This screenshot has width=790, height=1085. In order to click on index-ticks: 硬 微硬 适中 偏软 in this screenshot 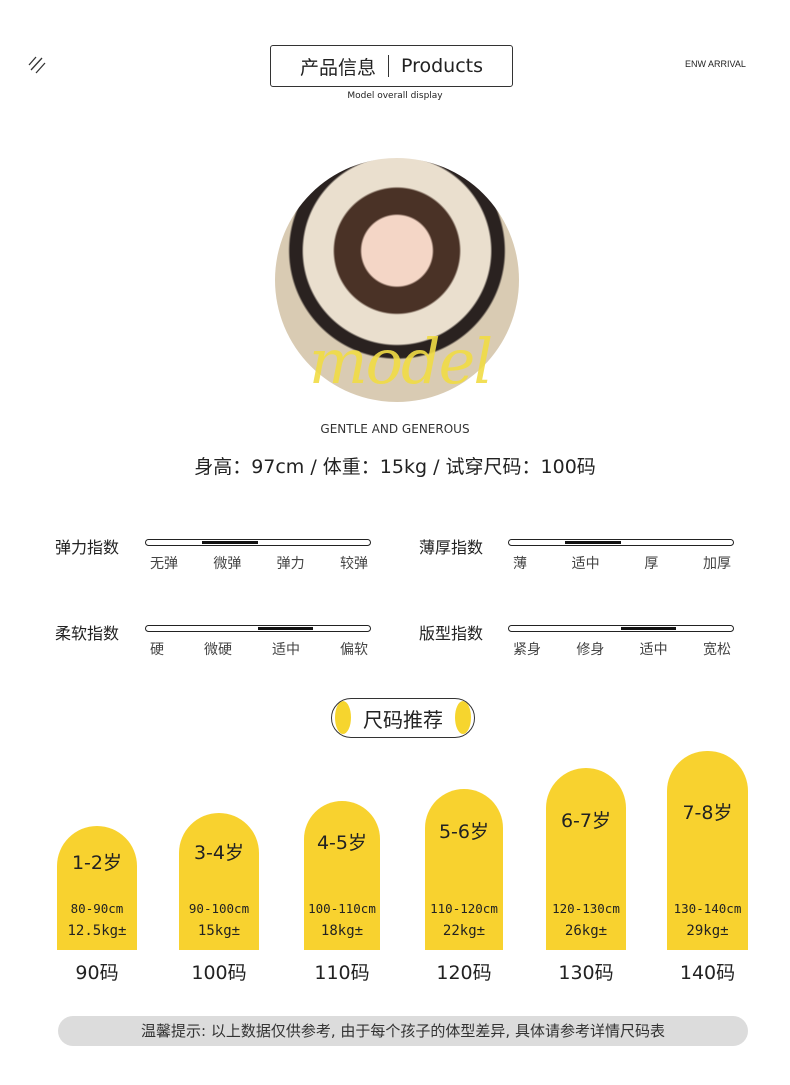, I will do `click(259, 649)`.